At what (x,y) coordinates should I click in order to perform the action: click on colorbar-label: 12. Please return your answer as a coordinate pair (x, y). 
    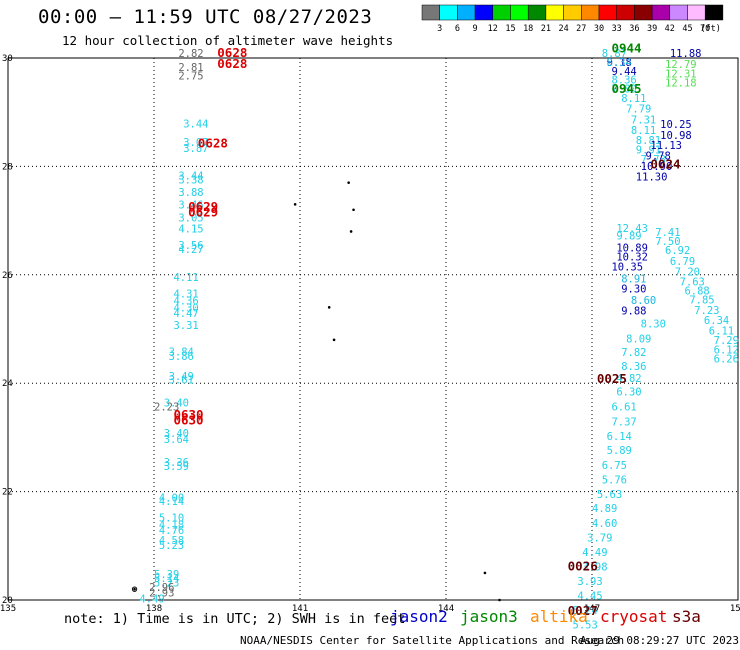
    Looking at the image, I should click on (493, 29).